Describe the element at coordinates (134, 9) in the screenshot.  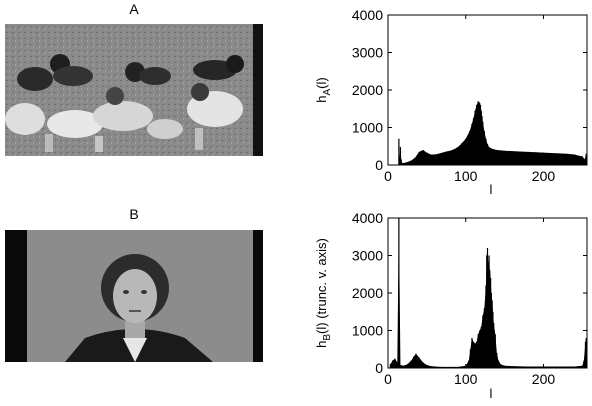
I see `panel-a-title: A` at that location.